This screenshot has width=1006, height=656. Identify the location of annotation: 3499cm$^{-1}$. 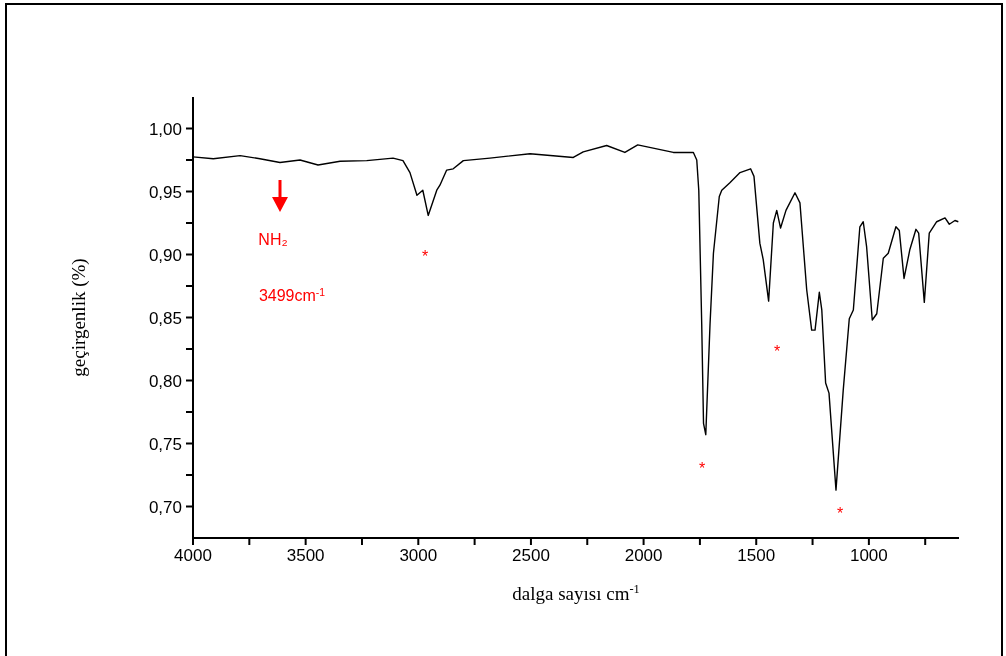
(292, 295).